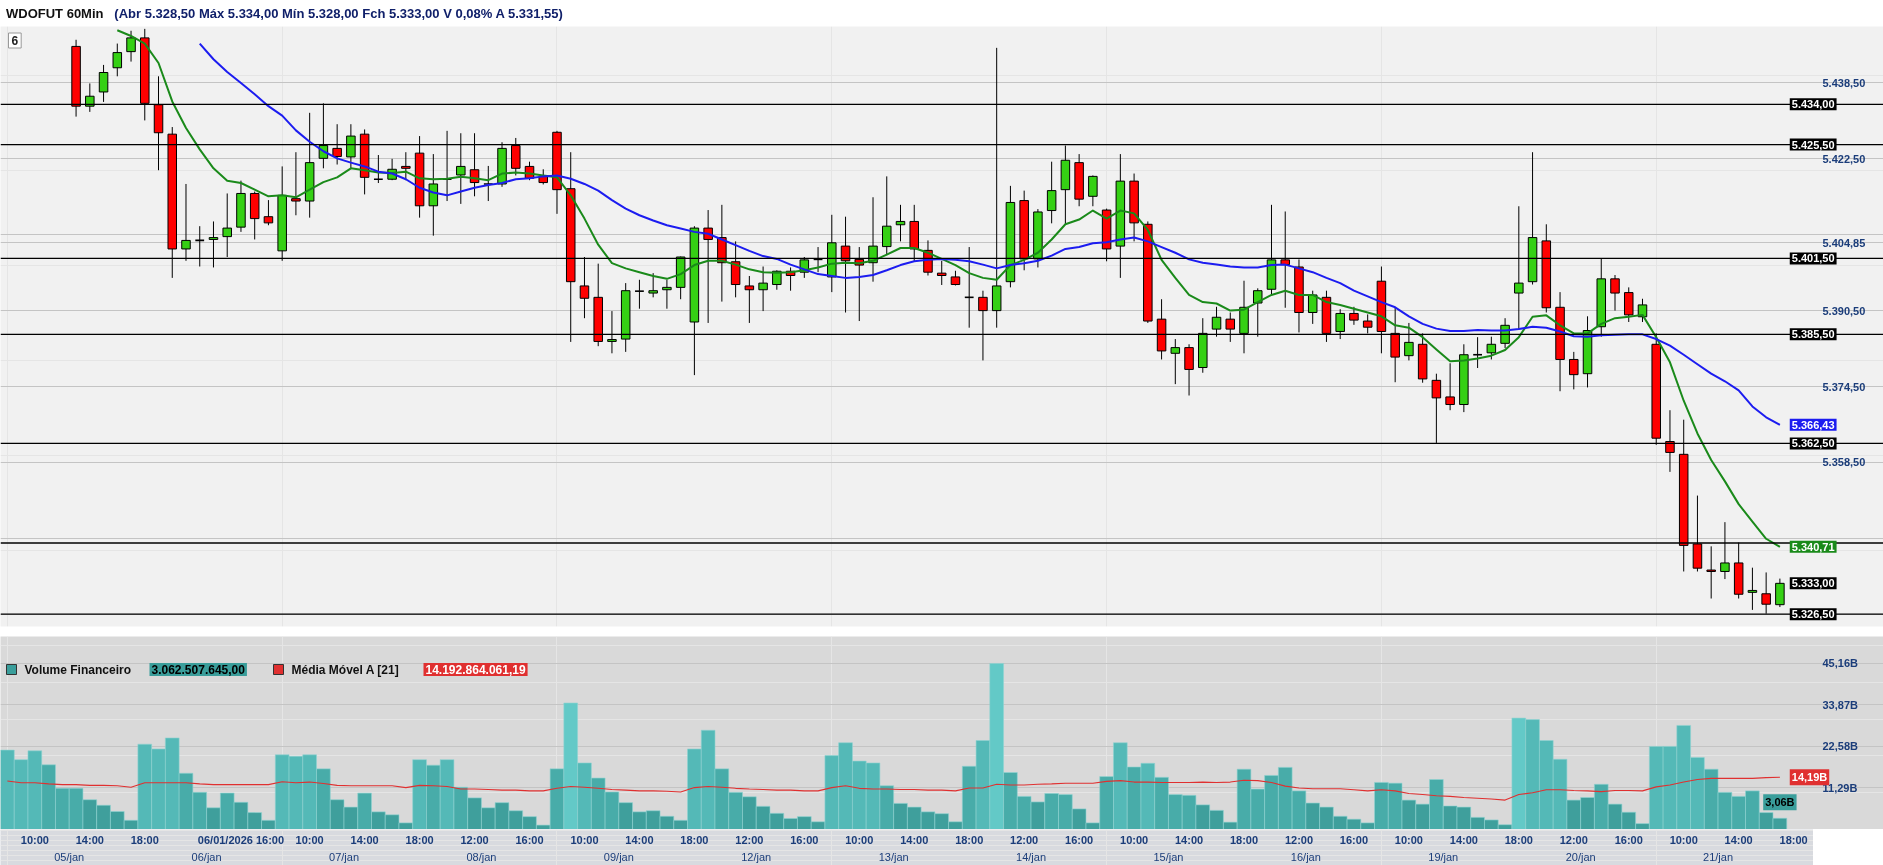 Image resolution: width=1883 pixels, height=865 pixels. Describe the element at coordinates (475, 670) in the screenshot. I see `annotation: 14.192.864.061,19` at that location.